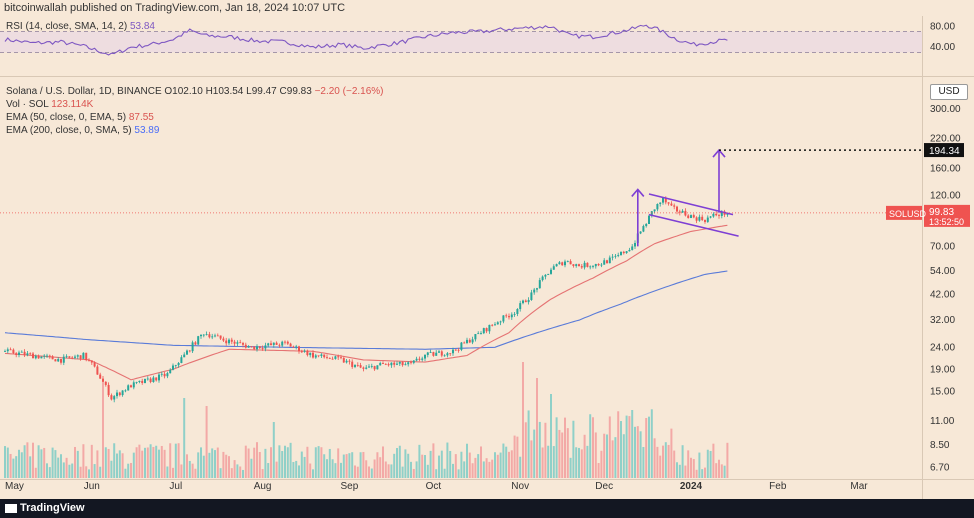 The image size is (974, 518). What do you see at coordinates (49, 104) in the screenshot?
I see `volume-legend: Vol · SOL 123.114K` at bounding box center [49, 104].